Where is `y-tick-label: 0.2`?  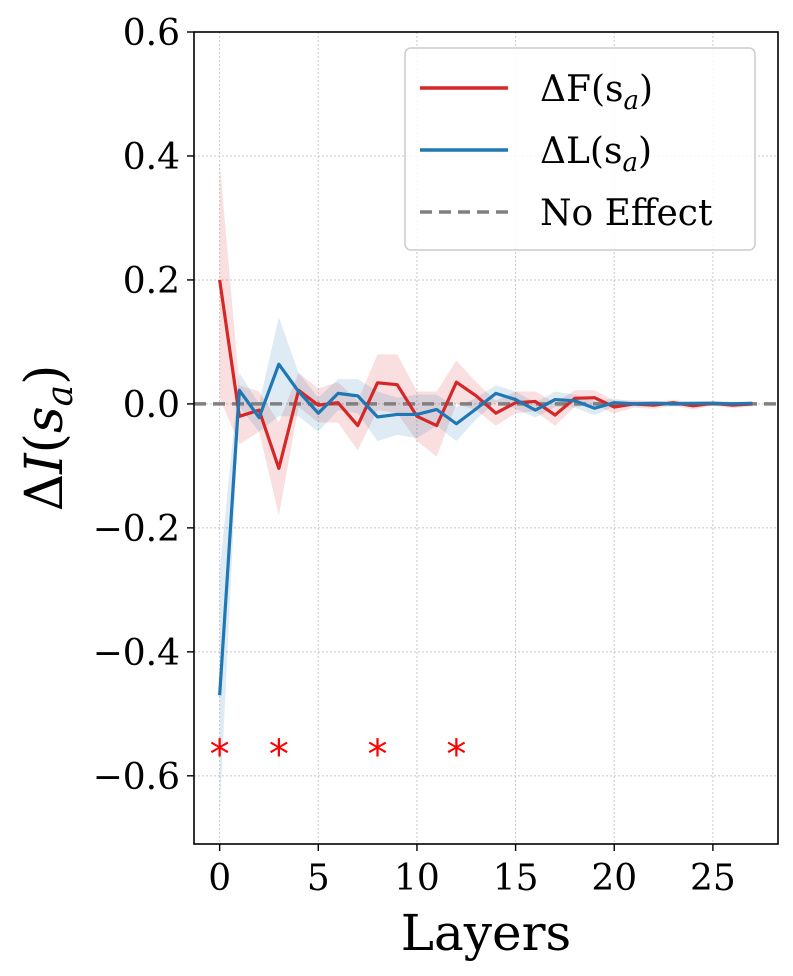 y-tick-label: 0.2 is located at coordinates (151, 281).